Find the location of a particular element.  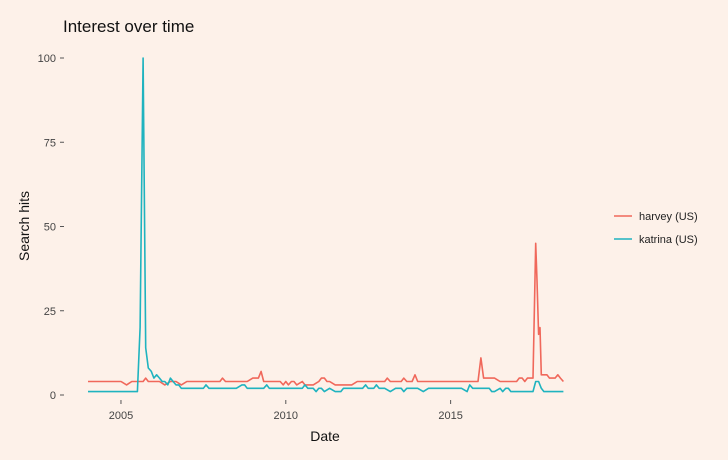

x-axis-title: Date is located at coordinates (325, 436).